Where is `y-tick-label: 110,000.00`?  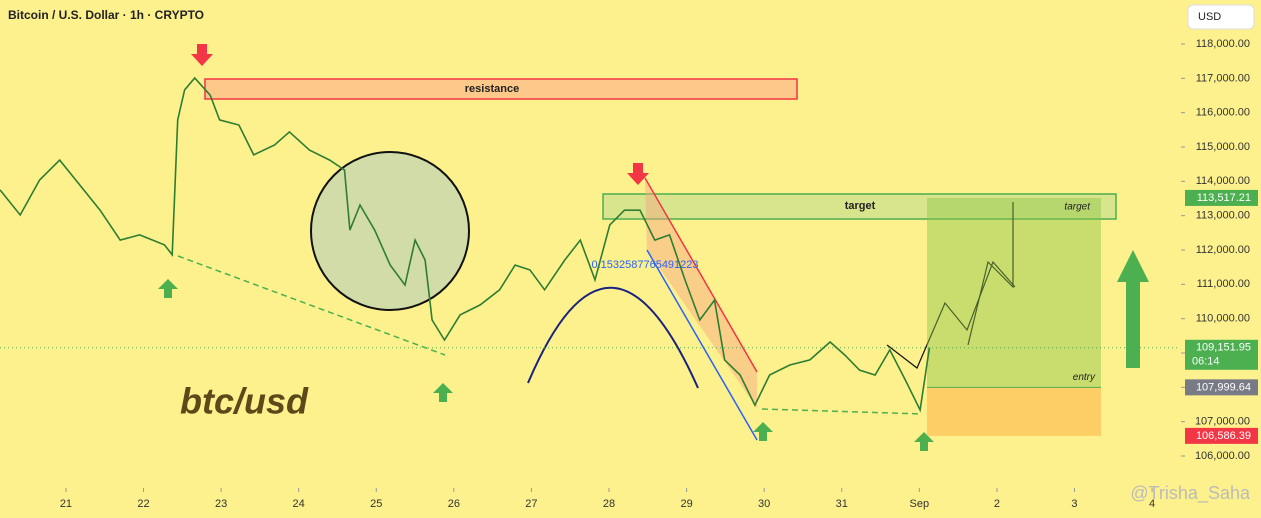
y-tick-label: 110,000.00 is located at coordinates (1223, 319).